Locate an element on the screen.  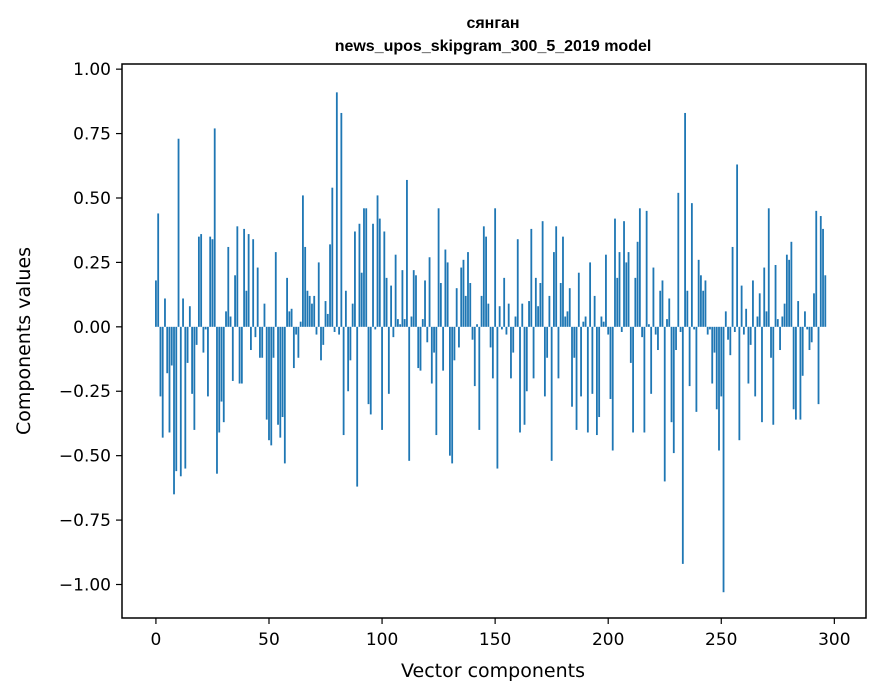
x-tick-label-300: 300 is located at coordinates (834, 640).